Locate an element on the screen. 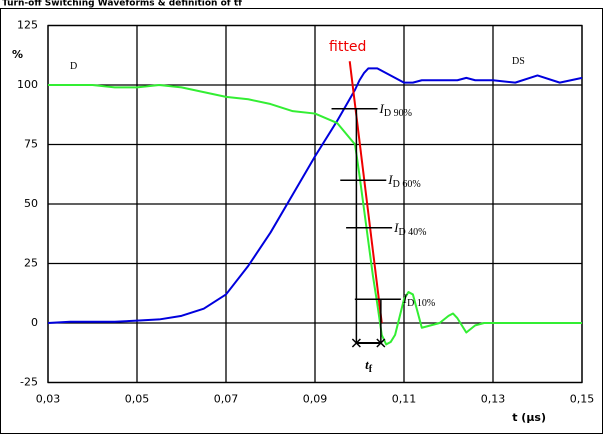 This screenshot has width=603, height=434. legend-label-subscript: D is located at coordinates (73, 66).